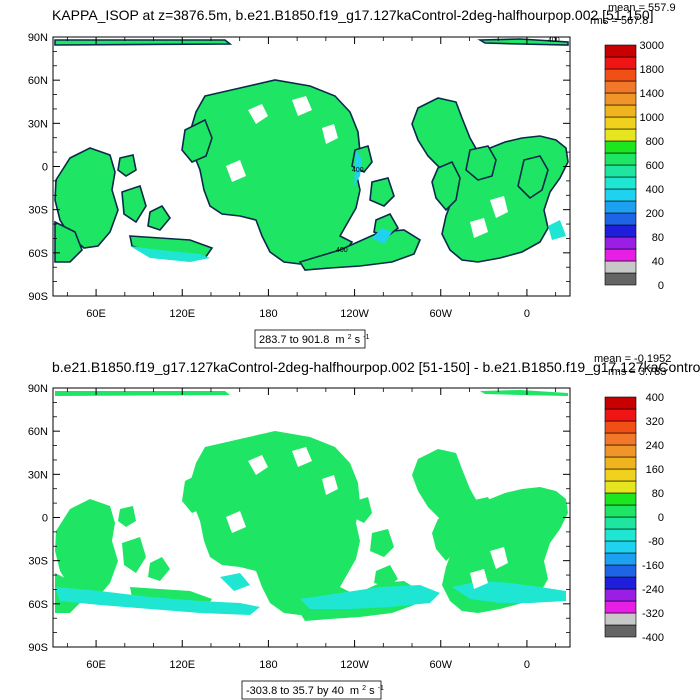 The height and width of the screenshot is (700, 700). I want to click on panel-2-range-mid: s, so click(372, 691).